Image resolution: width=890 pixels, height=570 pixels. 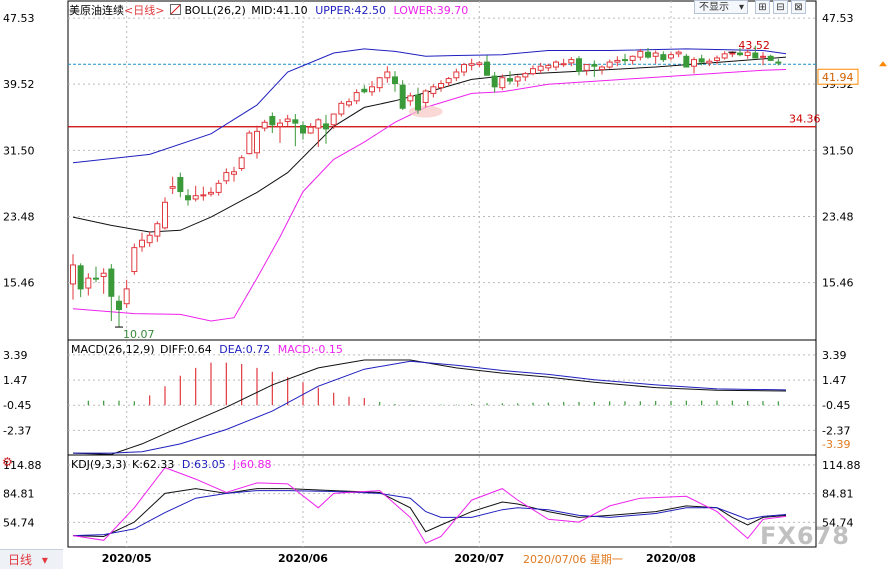 I want to click on y-tick-label-right: 47.53, so click(x=838, y=18).